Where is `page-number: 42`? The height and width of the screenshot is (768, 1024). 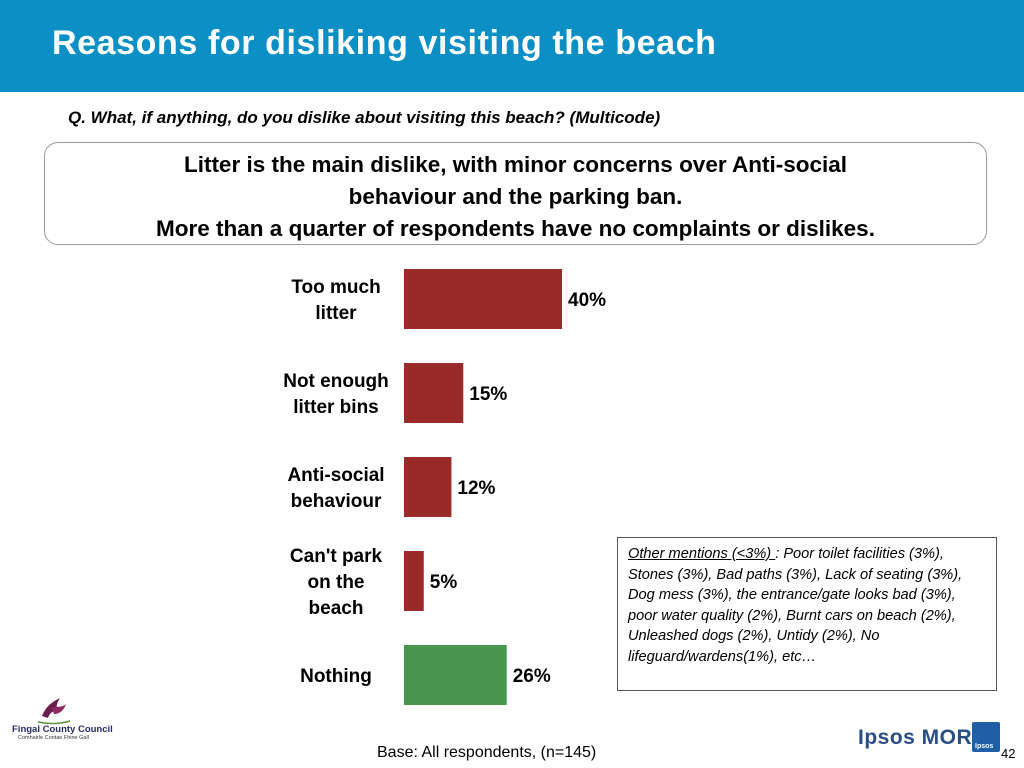
page-number: 42 is located at coordinates (1008, 753).